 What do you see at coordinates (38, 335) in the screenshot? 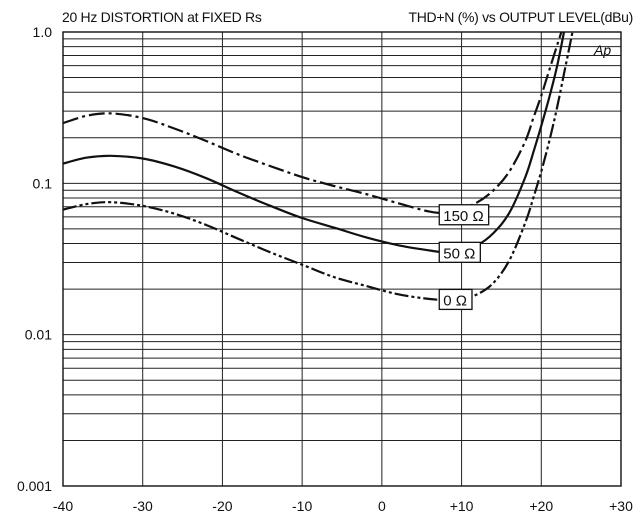
I see `y-tick-label: 0.01` at bounding box center [38, 335].